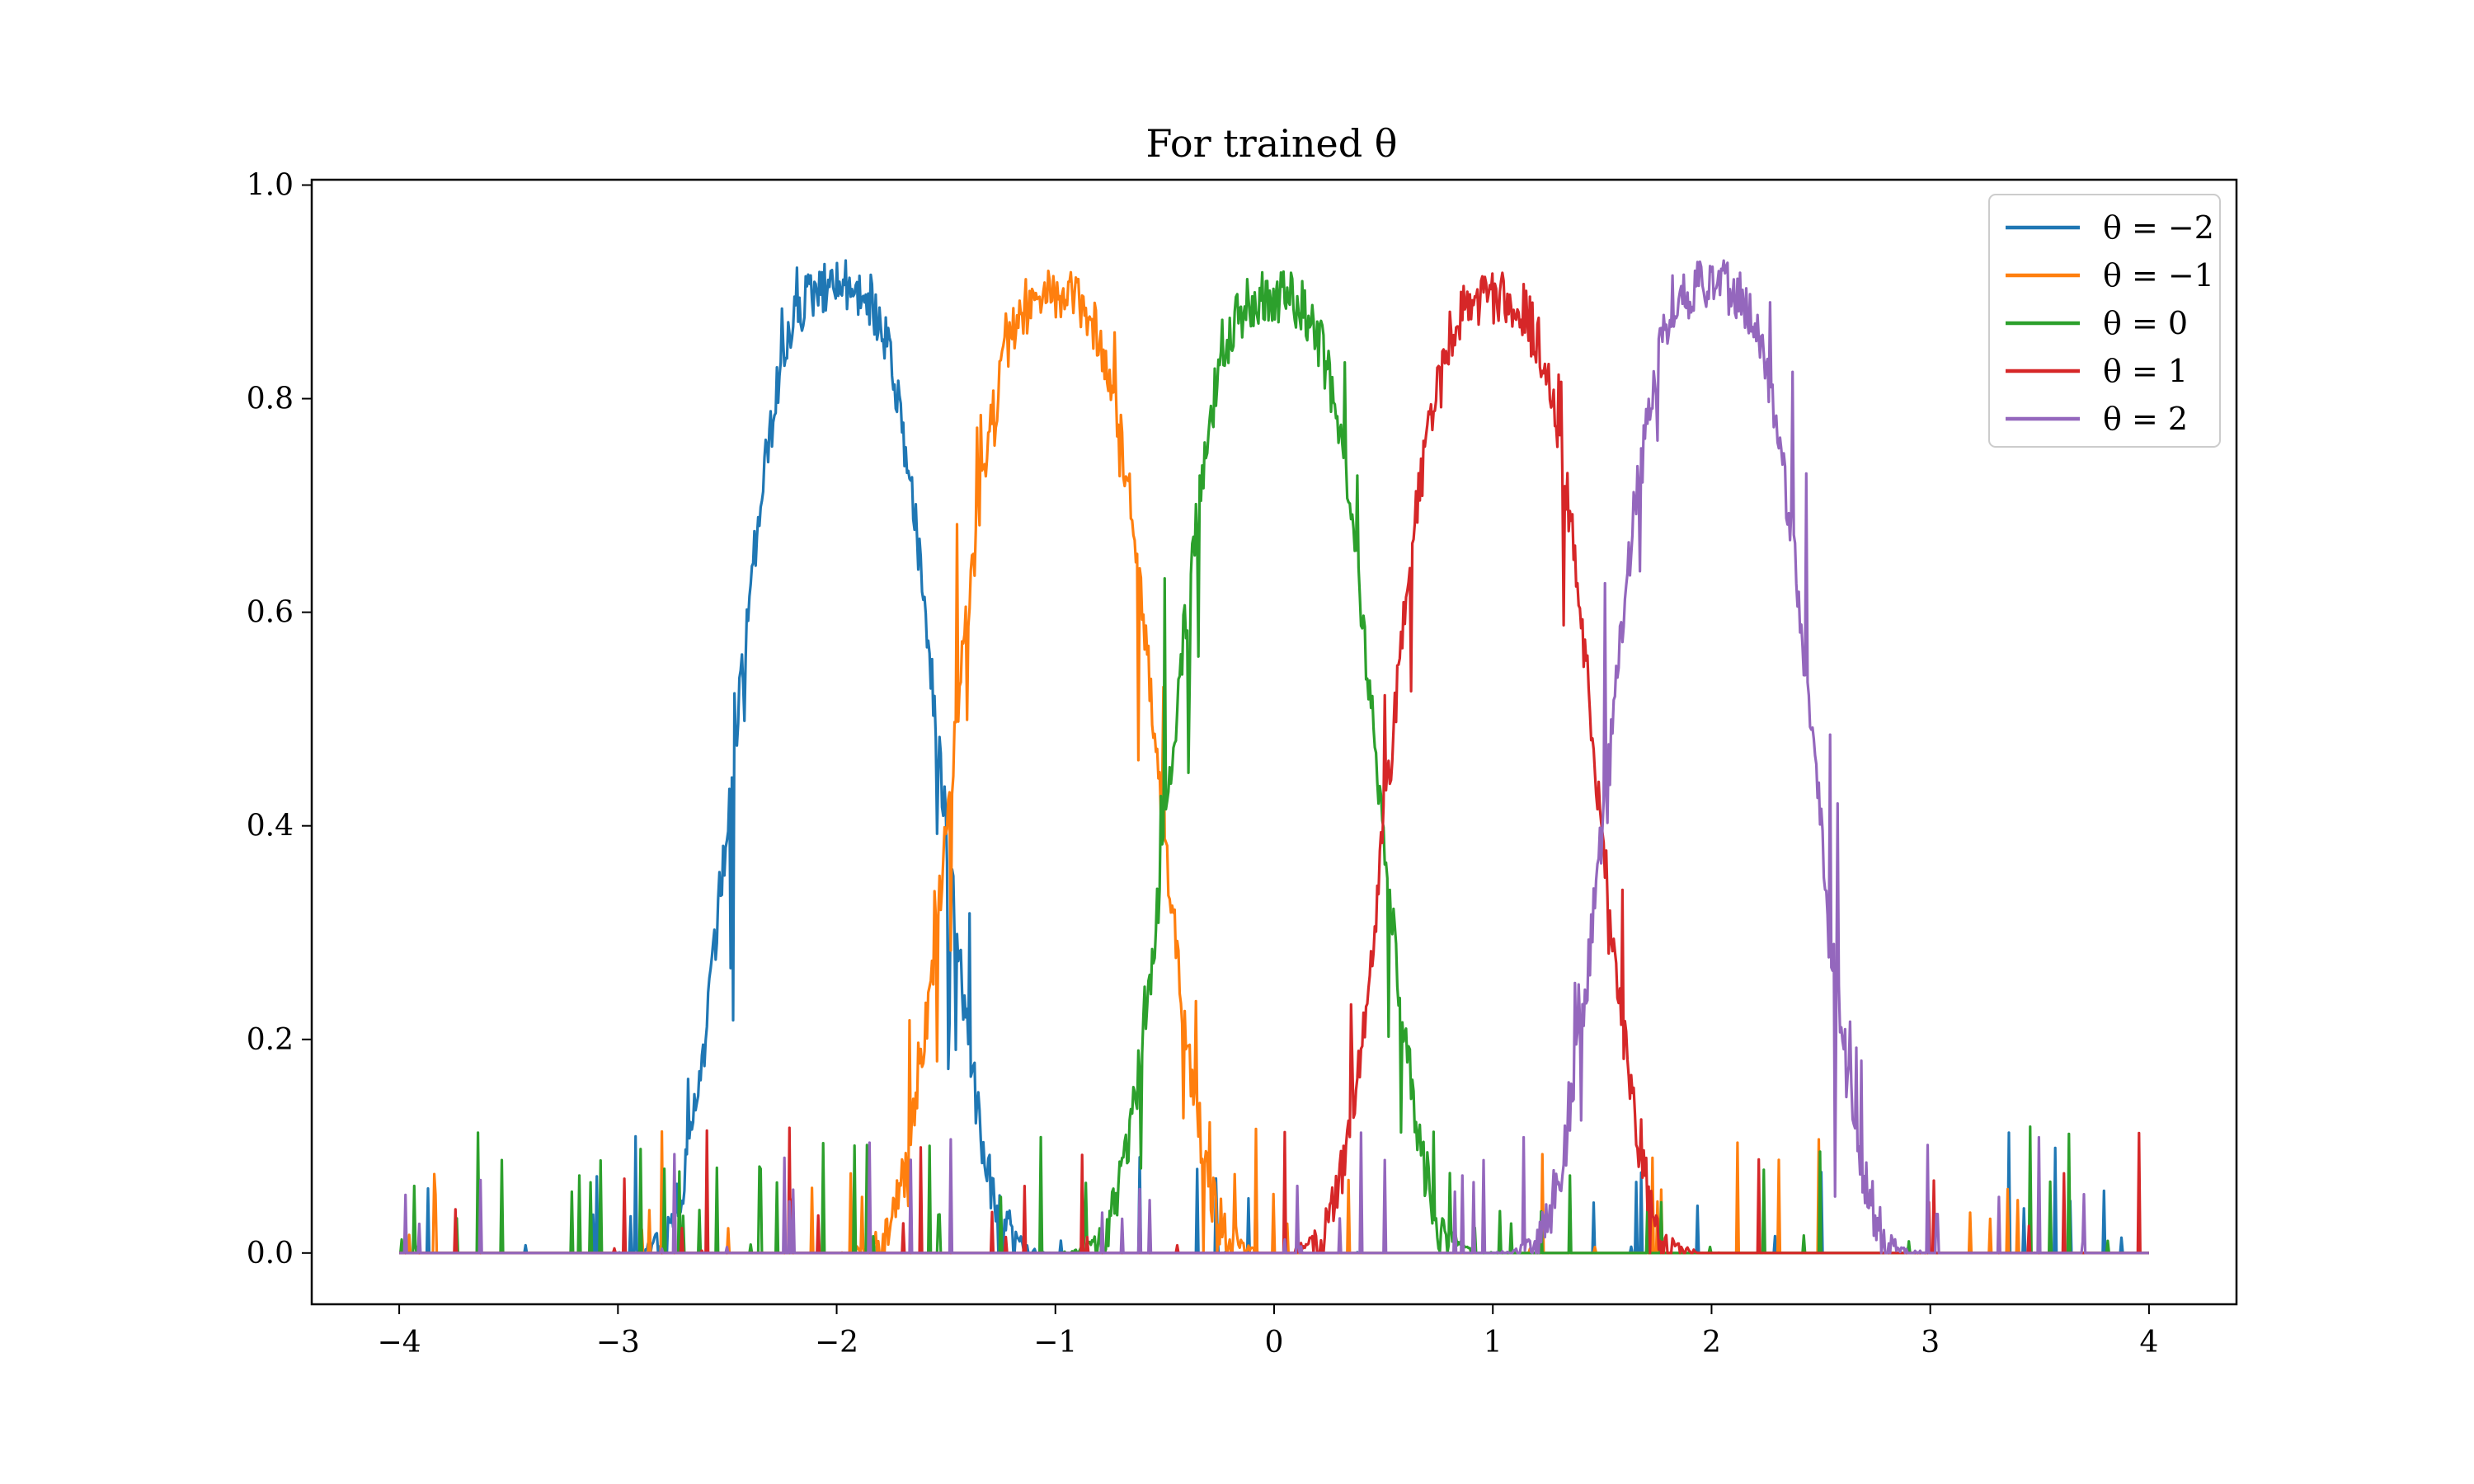 This screenshot has width=2474, height=1484. What do you see at coordinates (270, 185) in the screenshot?
I see `y-tick-label: 1.0` at bounding box center [270, 185].